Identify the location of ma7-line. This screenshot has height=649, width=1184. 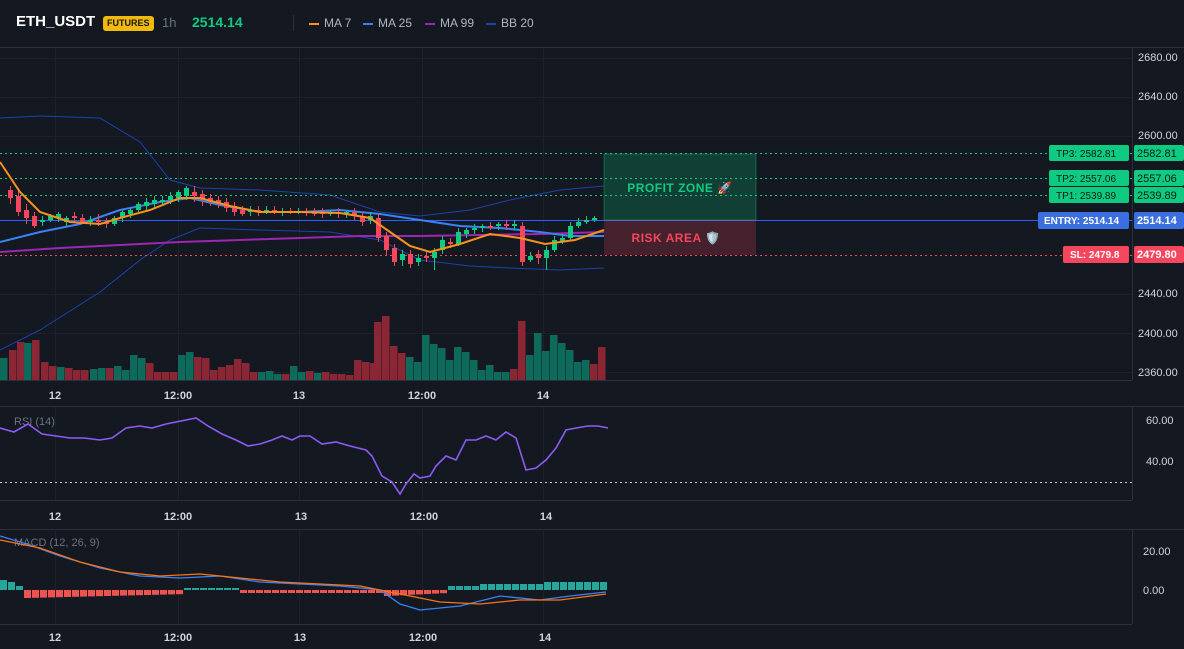
(302, 207).